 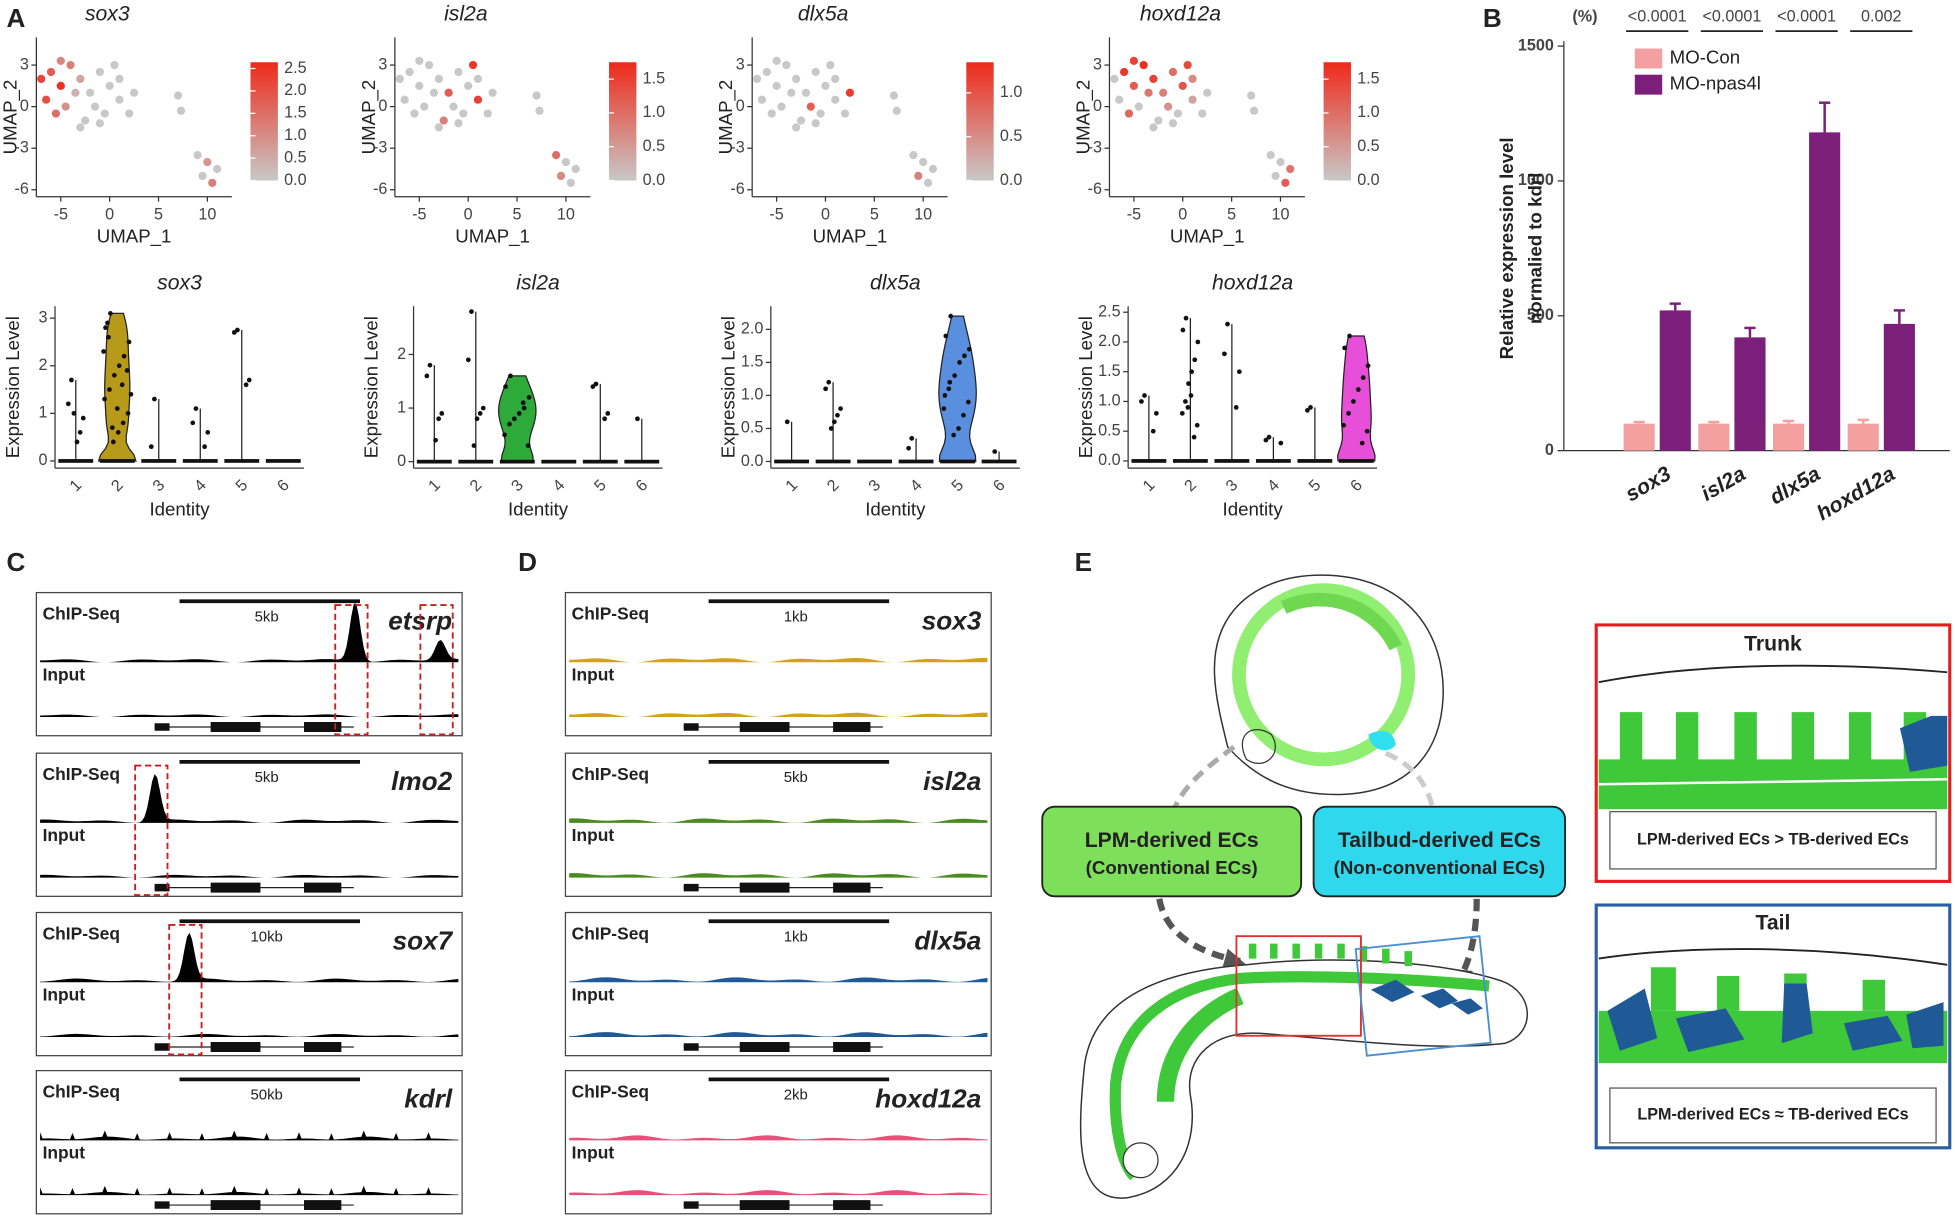 I want to click on x-tick-label: 10, so click(x=566, y=215).